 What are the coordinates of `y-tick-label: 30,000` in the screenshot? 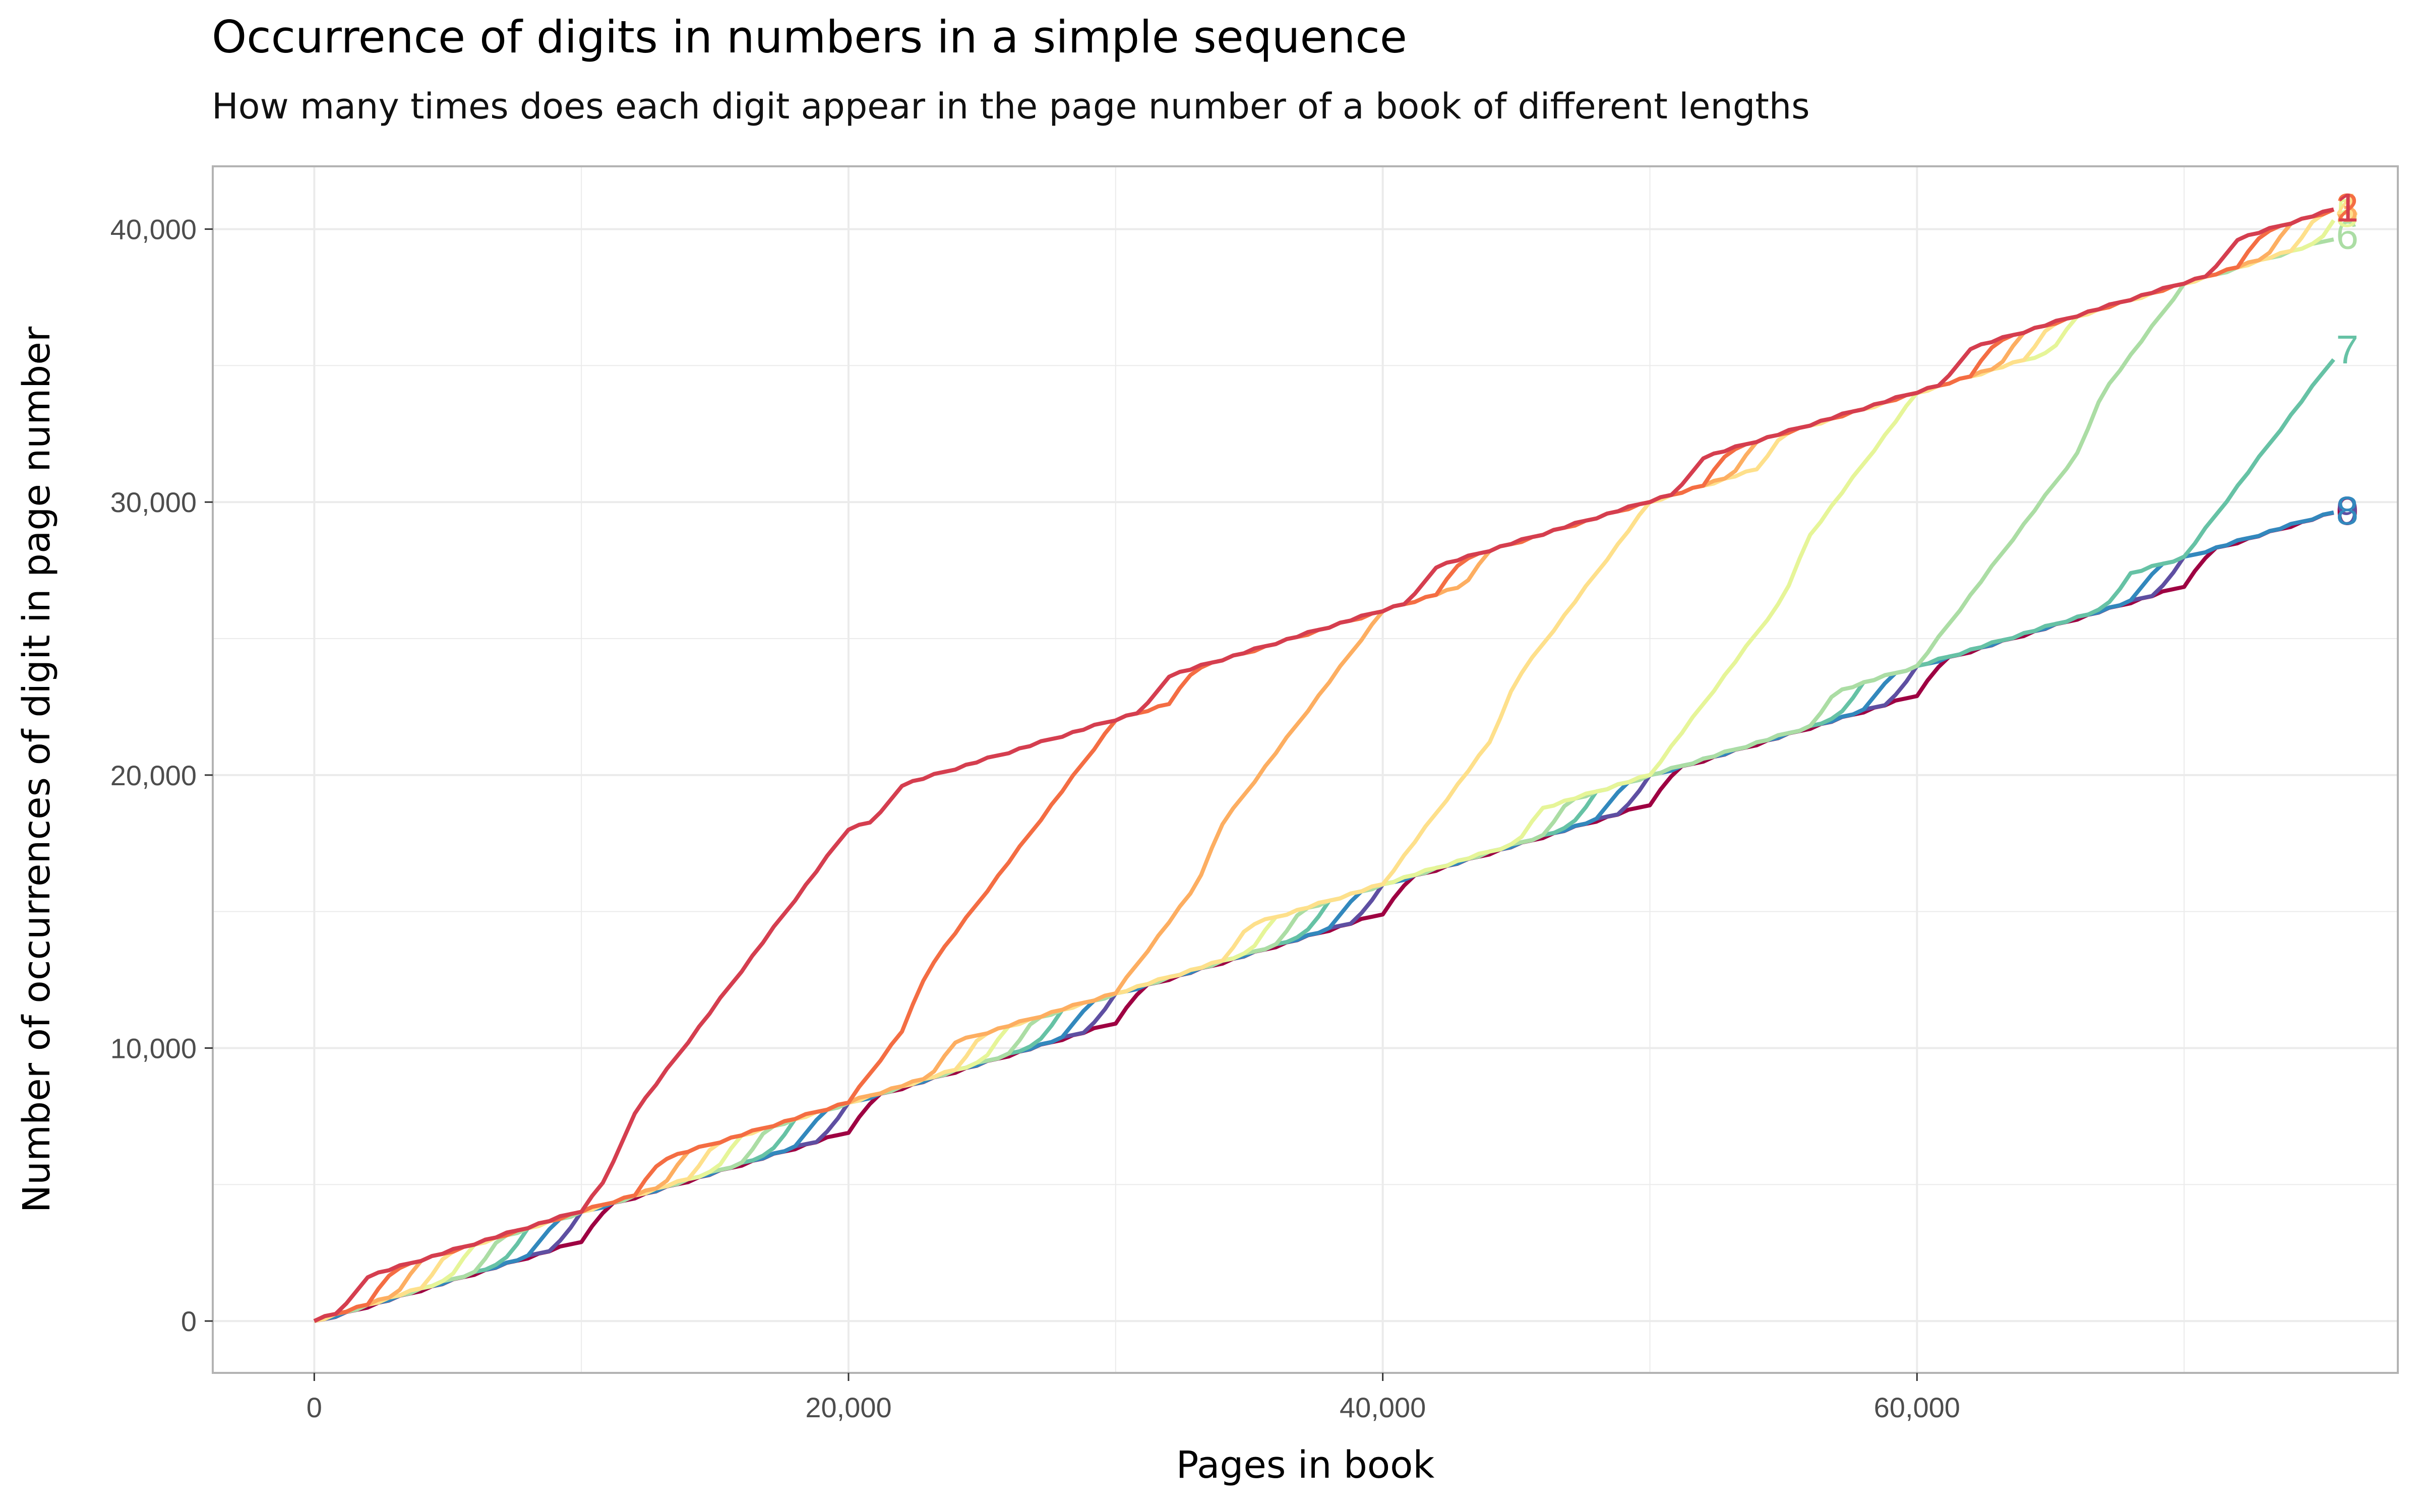 It's located at (153, 502).